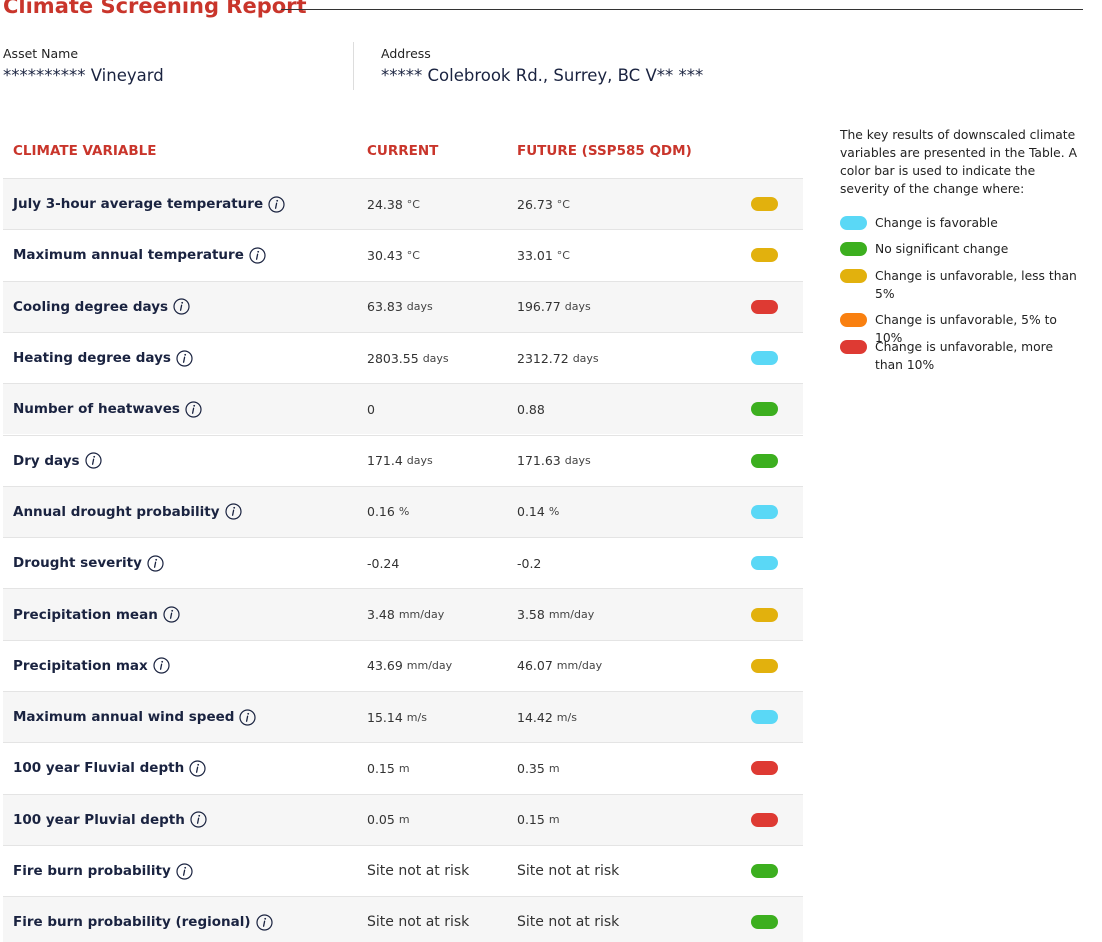 The image size is (1102, 942). I want to click on table-row: Annual drought probability 0.16% 0.14%, so click(403, 511).